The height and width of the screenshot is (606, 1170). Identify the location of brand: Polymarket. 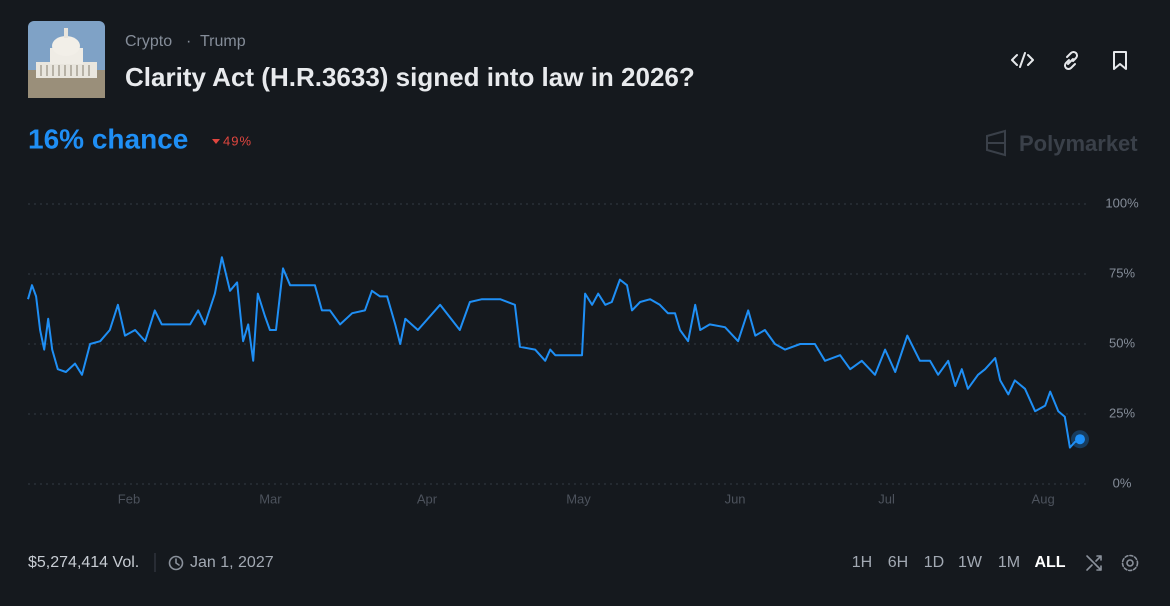
(1078, 143).